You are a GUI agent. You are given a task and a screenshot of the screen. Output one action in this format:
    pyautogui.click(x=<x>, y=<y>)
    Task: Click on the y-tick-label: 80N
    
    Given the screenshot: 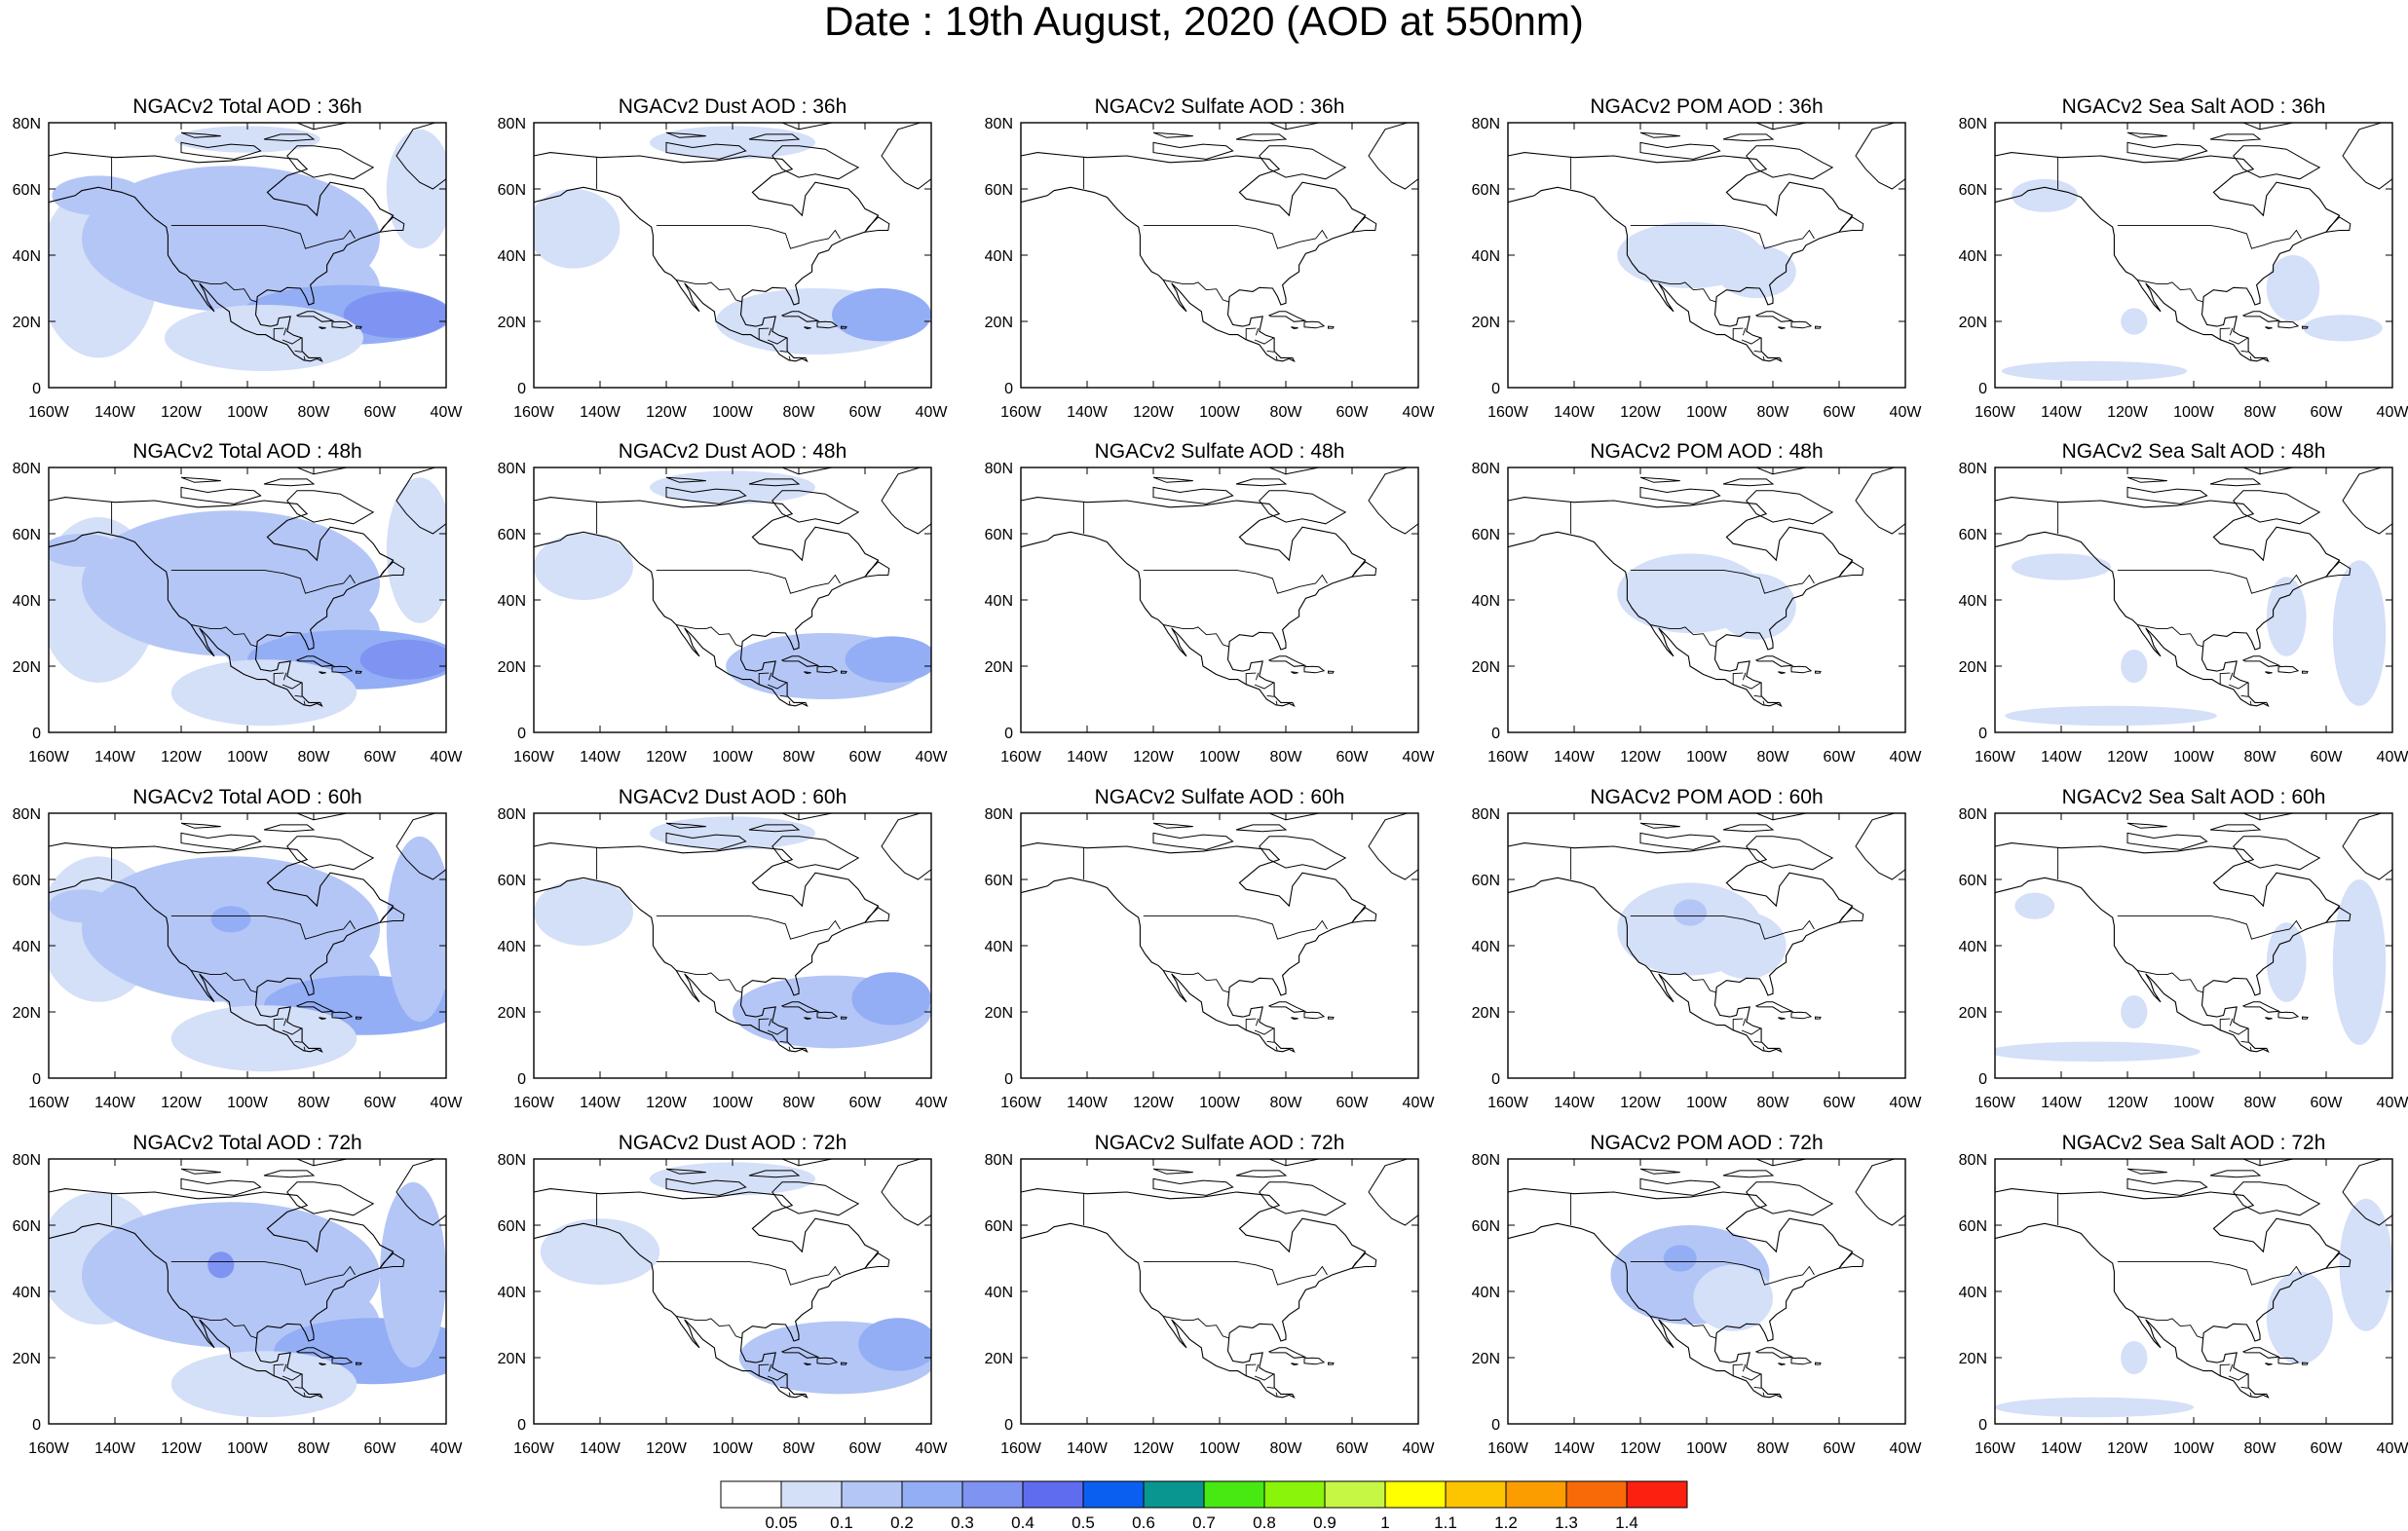 What is the action you would take?
    pyautogui.click(x=1486, y=814)
    